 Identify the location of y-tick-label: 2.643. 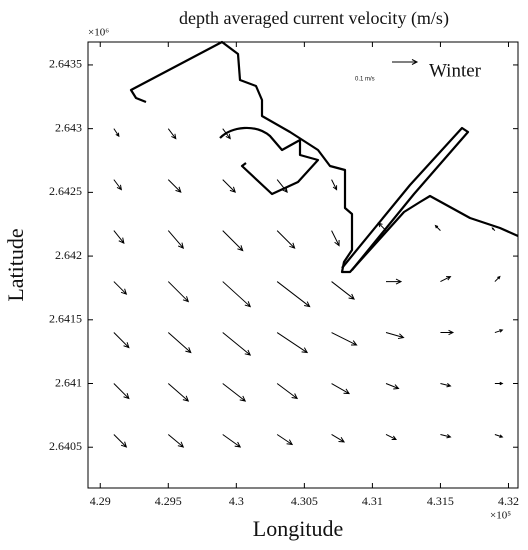
(68, 127).